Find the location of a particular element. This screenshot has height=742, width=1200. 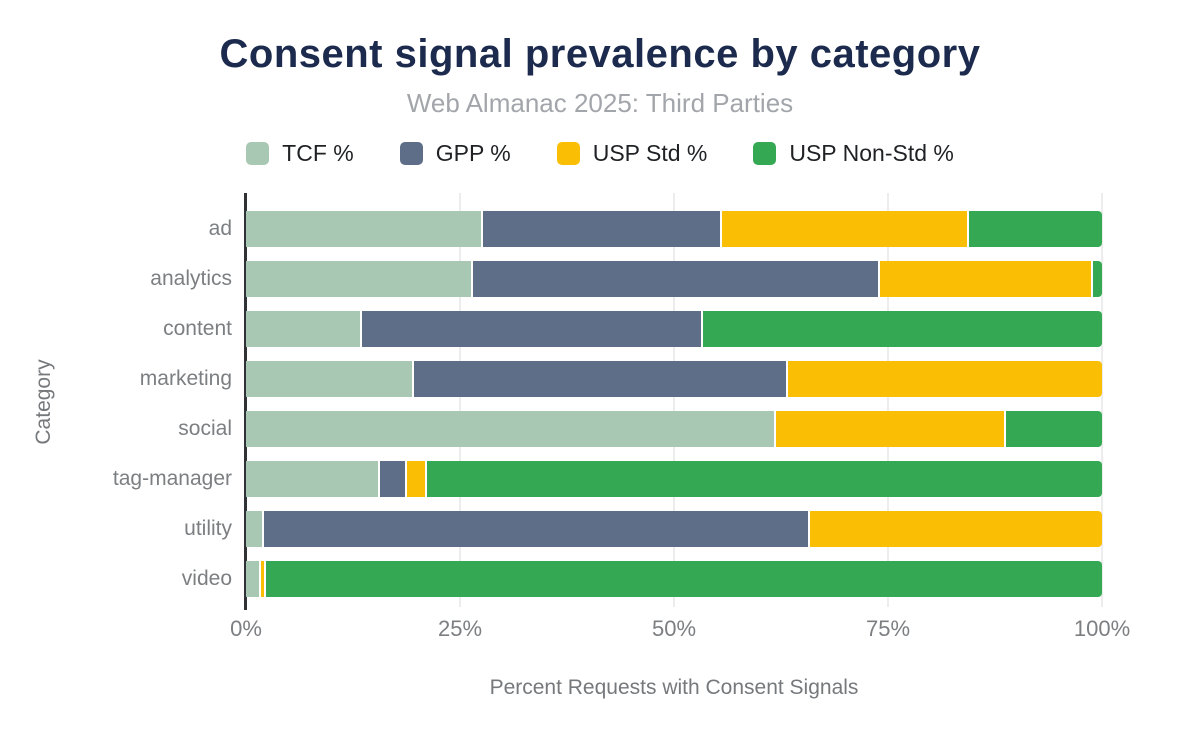

bar-row-ad is located at coordinates (674, 229).